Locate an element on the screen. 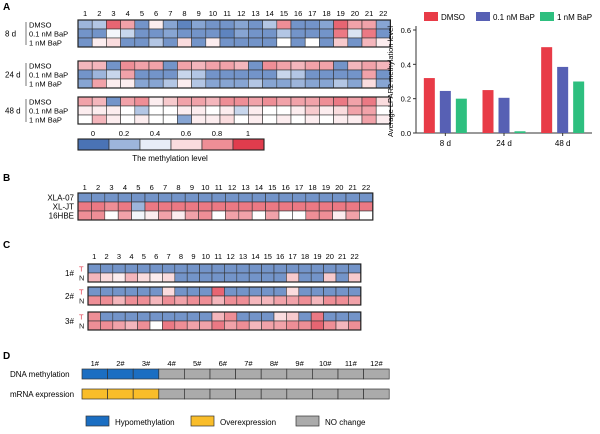  x-tick-label: 8 d is located at coordinates (445, 143).